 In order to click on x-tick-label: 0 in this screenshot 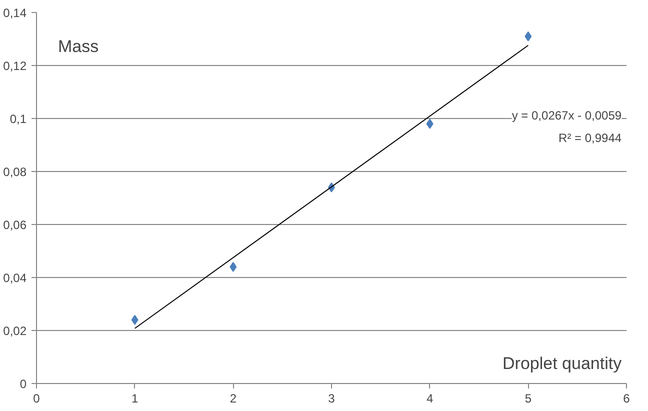, I will do `click(36, 399)`.